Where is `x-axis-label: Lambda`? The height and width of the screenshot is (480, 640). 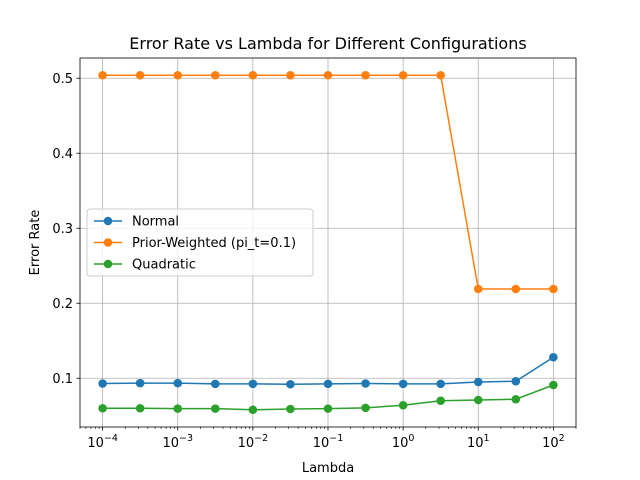 x-axis-label: Lambda is located at coordinates (328, 468).